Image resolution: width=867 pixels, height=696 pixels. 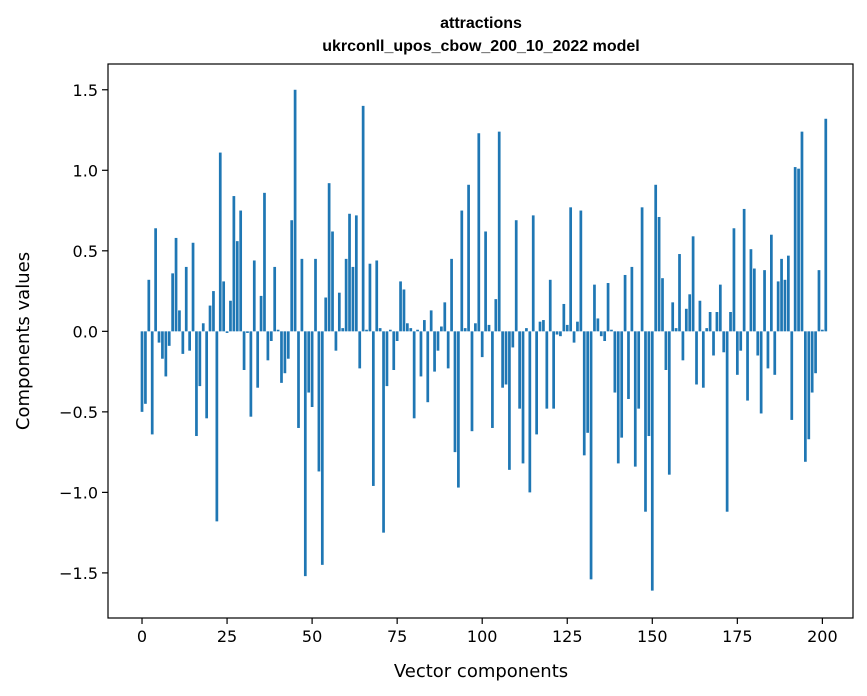 What do you see at coordinates (397, 636) in the screenshot?
I see `x-tick-label: 75` at bounding box center [397, 636].